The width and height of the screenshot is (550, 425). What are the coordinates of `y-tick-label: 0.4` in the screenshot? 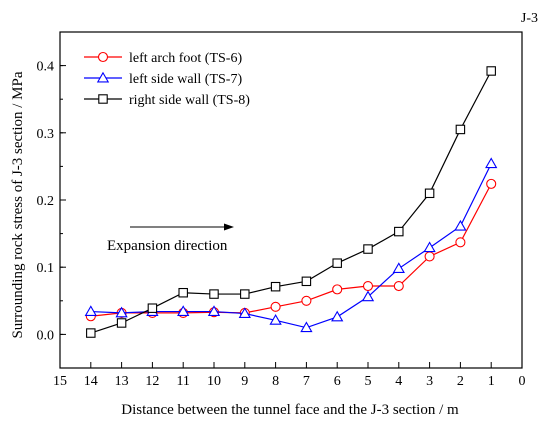 It's located at (46, 67).